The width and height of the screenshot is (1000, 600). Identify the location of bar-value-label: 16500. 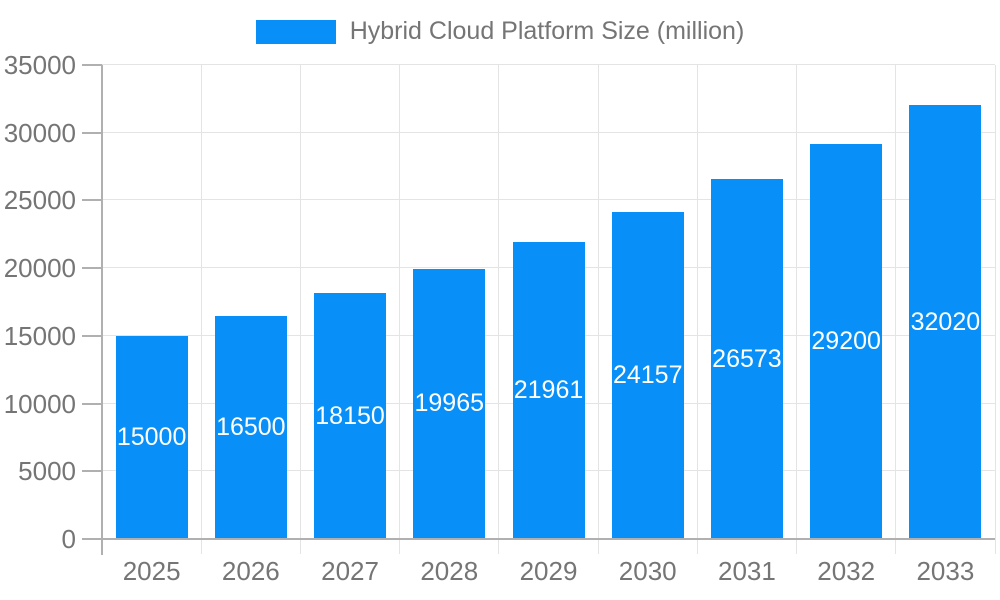
(251, 426).